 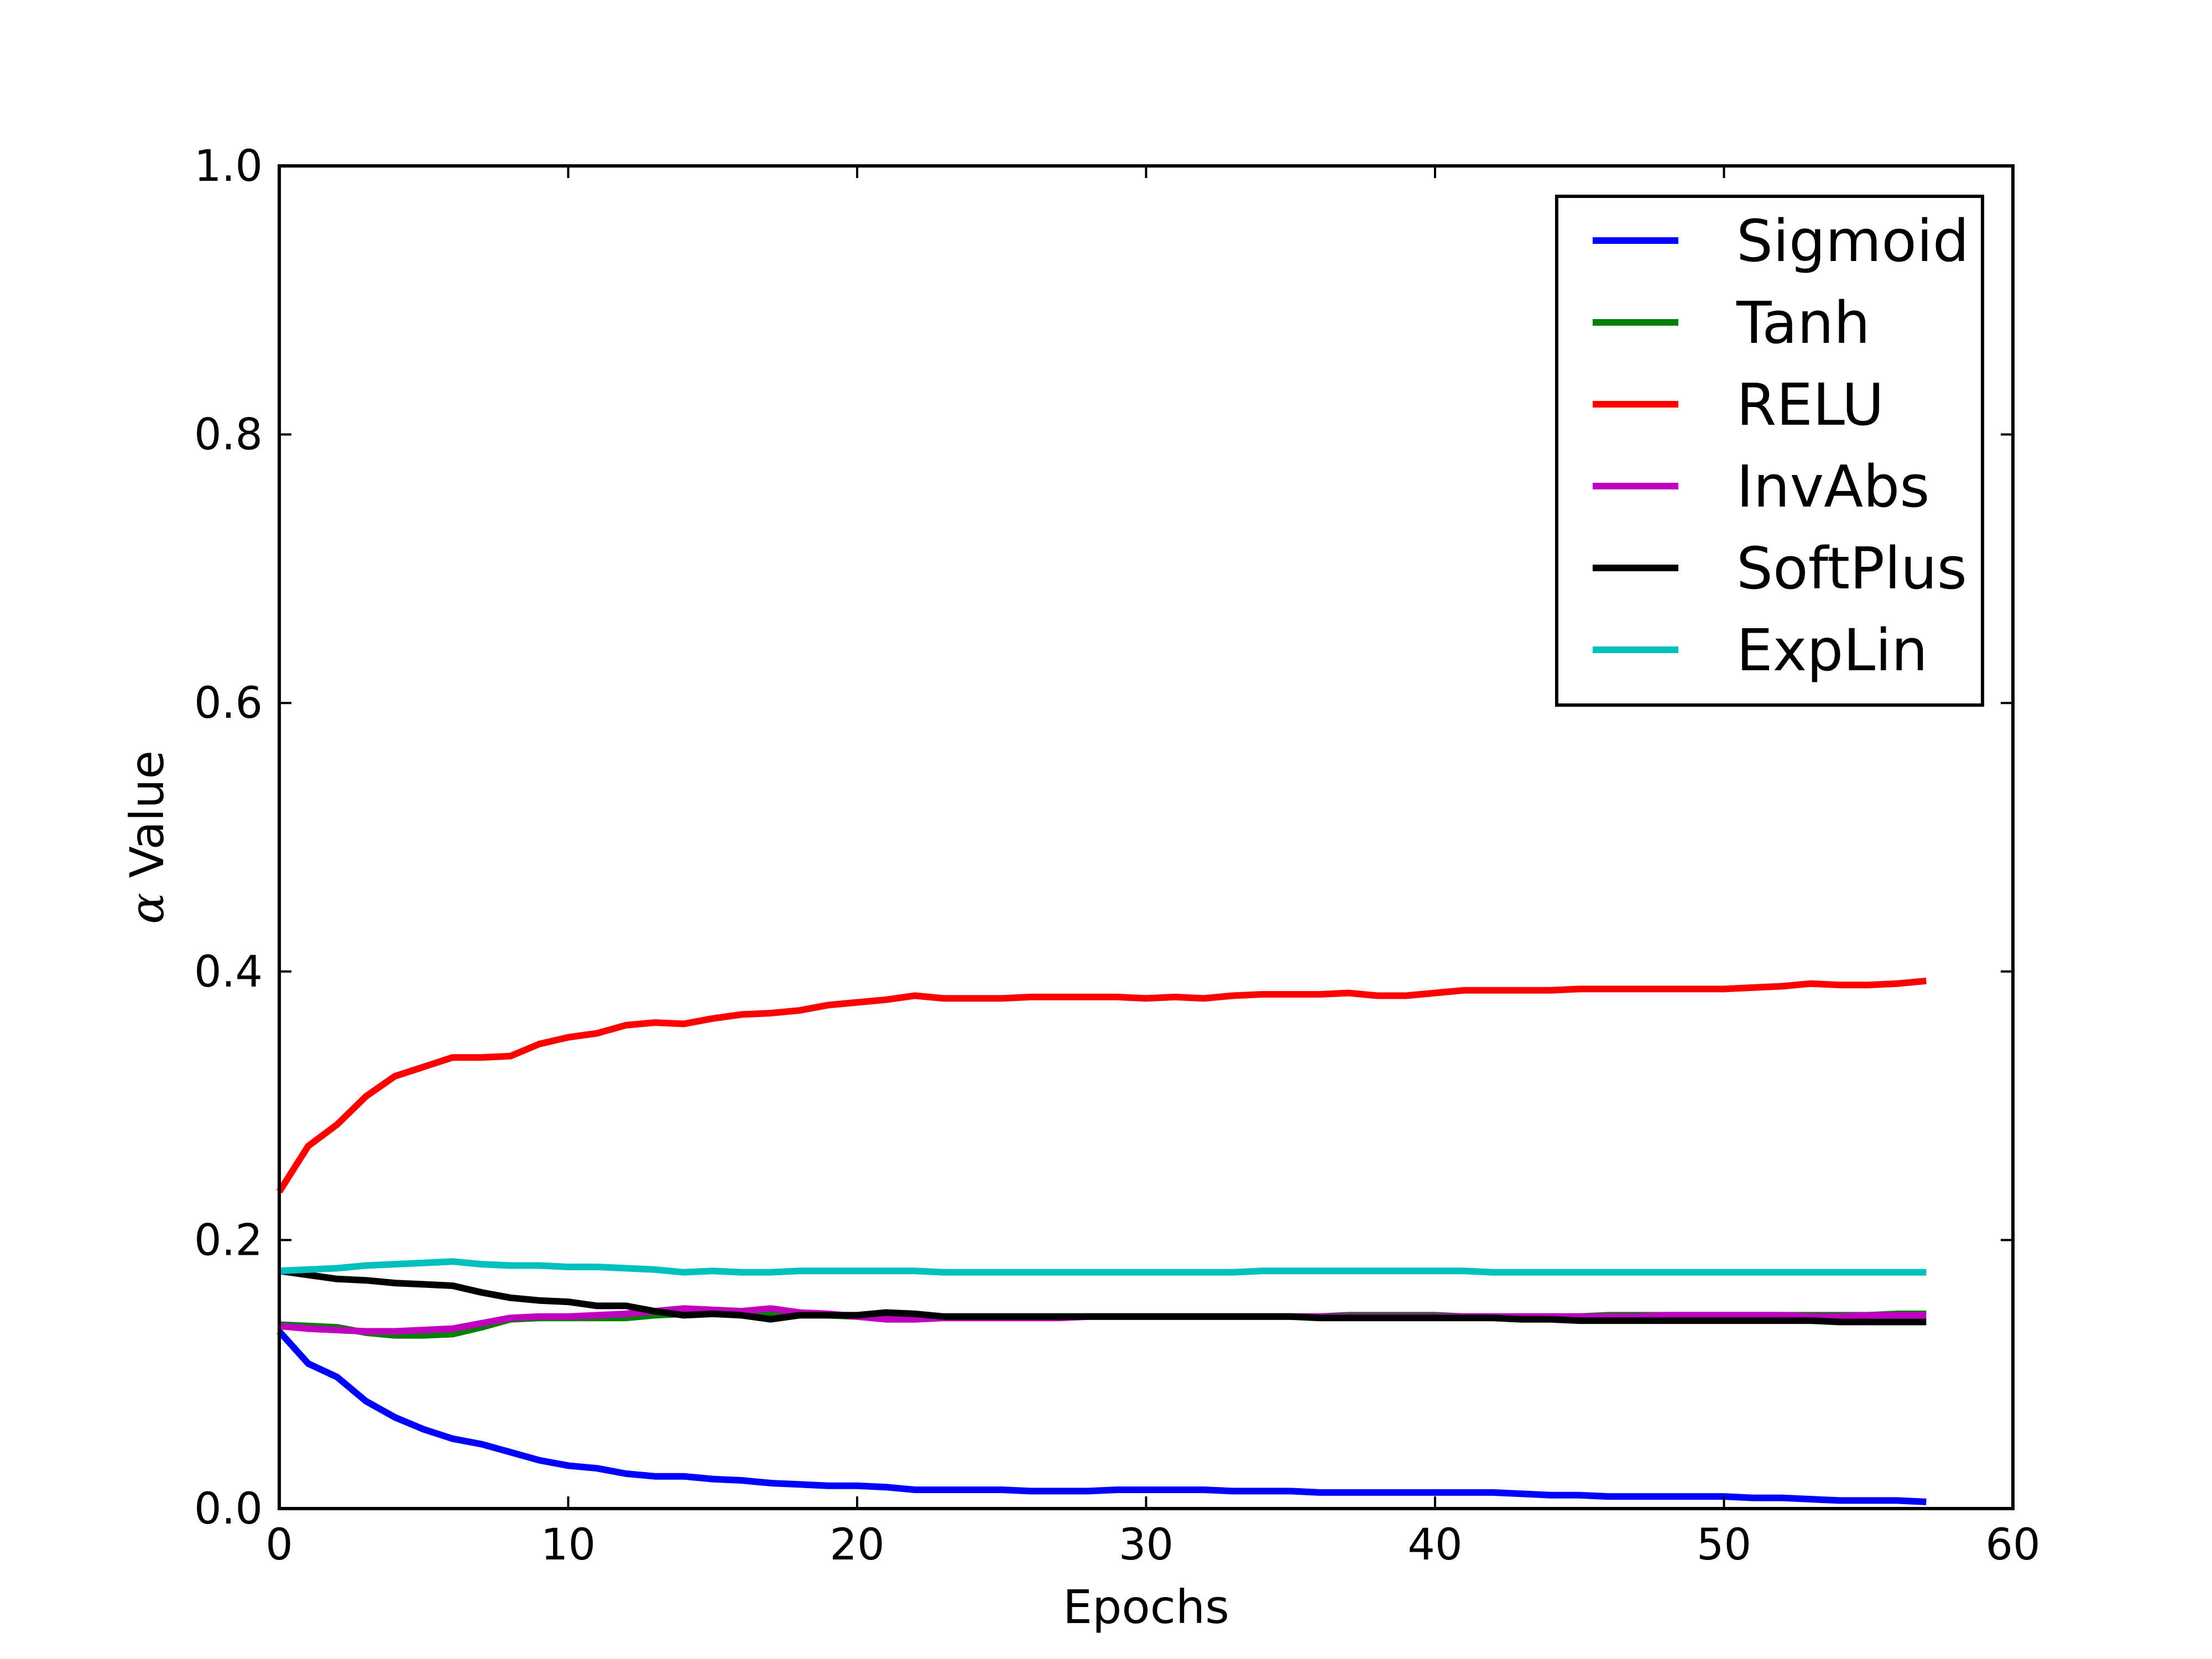 What do you see at coordinates (1832, 651) in the screenshot?
I see `legend-label: ExpLin` at bounding box center [1832, 651].